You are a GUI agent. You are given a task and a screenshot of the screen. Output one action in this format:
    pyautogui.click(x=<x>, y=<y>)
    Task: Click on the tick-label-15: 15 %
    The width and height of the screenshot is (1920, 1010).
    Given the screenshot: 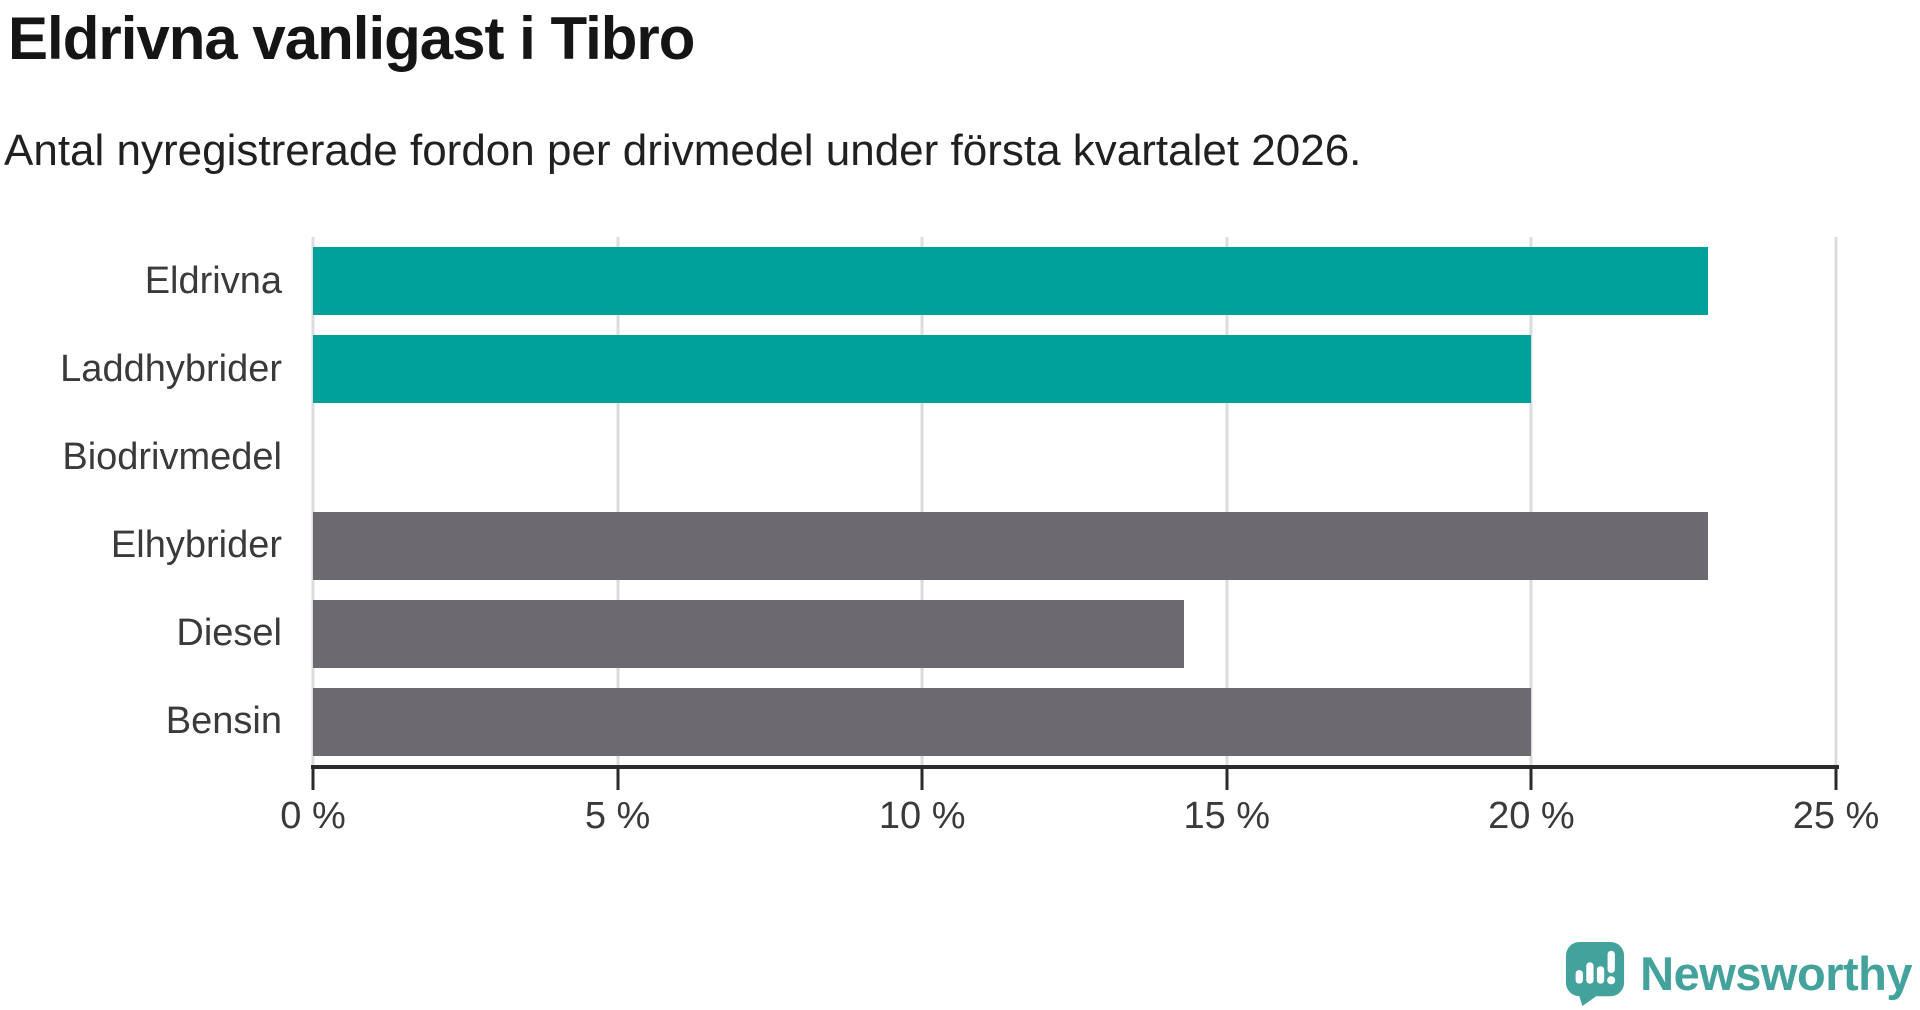 What is the action you would take?
    pyautogui.click(x=1227, y=816)
    